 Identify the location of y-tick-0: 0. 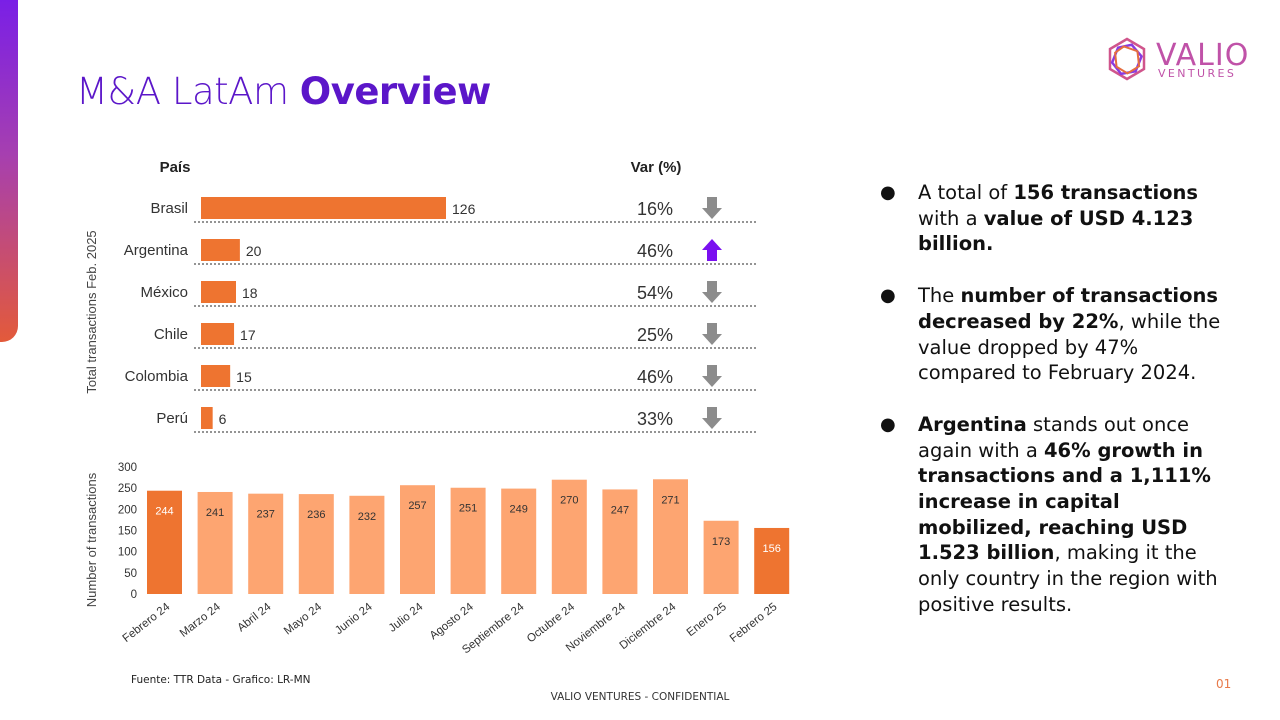
(134, 595).